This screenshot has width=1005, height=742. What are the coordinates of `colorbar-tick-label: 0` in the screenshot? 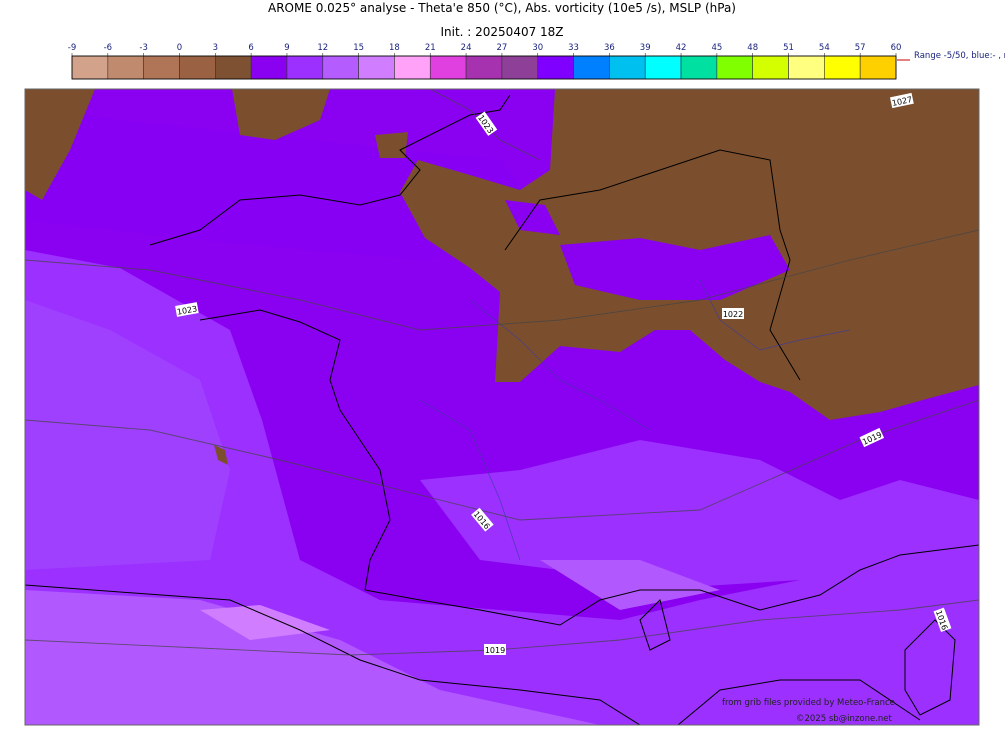 It's located at (179, 48).